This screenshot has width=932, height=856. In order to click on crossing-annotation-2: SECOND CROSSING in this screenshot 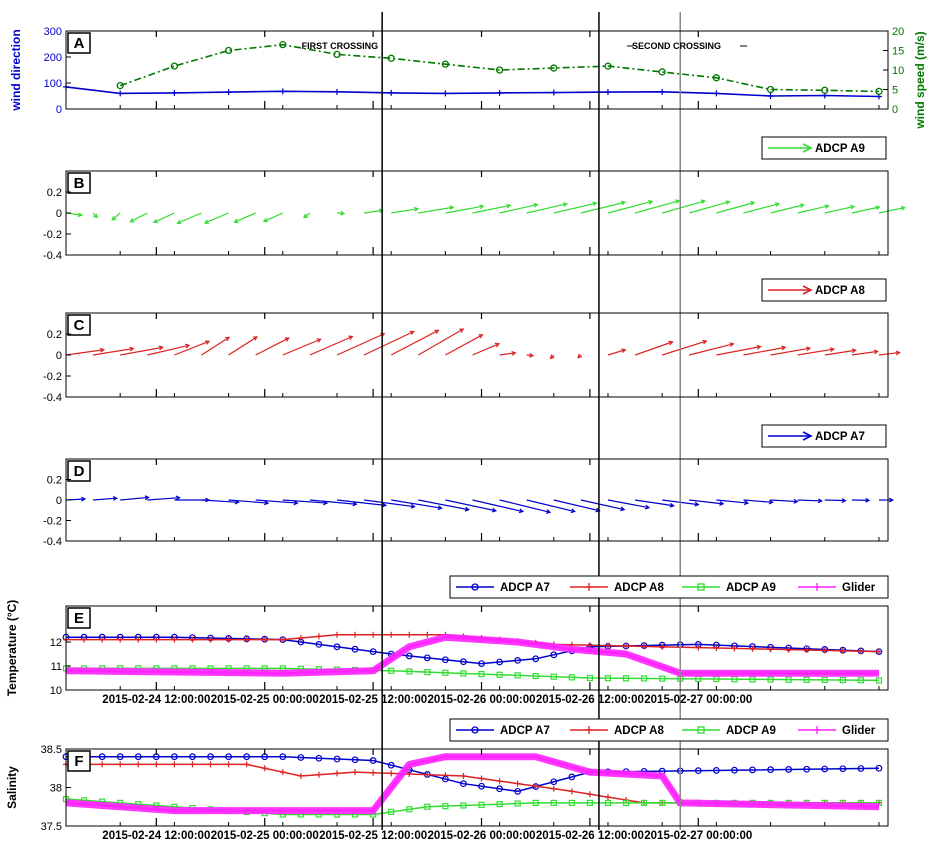, I will do `click(676, 46)`.